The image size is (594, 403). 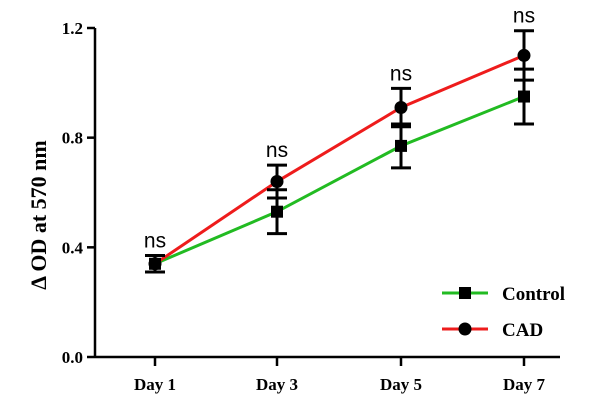 I want to click on legend-item-control: Control, so click(x=503, y=294).